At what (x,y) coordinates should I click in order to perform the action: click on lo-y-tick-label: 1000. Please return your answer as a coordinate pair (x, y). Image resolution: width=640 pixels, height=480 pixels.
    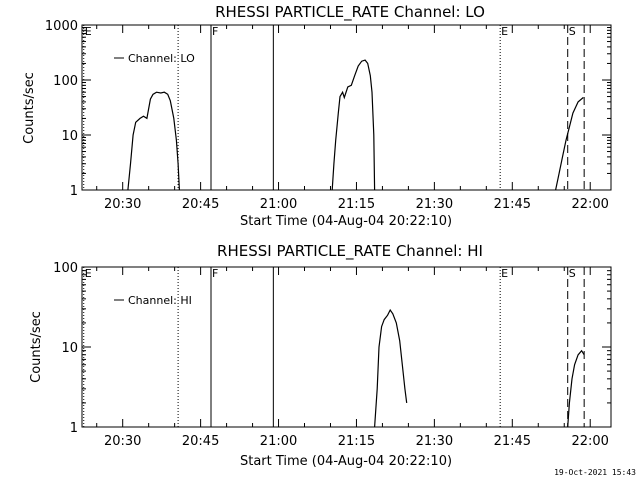
    Looking at the image, I should click on (61, 26).